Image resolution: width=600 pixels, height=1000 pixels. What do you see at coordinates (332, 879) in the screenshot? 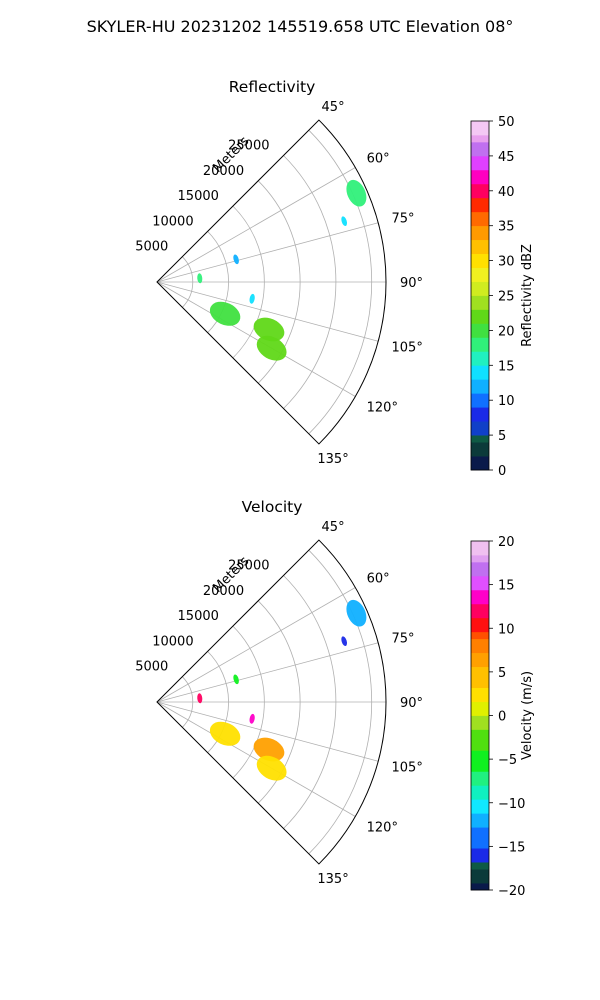
I see `azimuth-tick-label: 135°` at bounding box center [332, 879].